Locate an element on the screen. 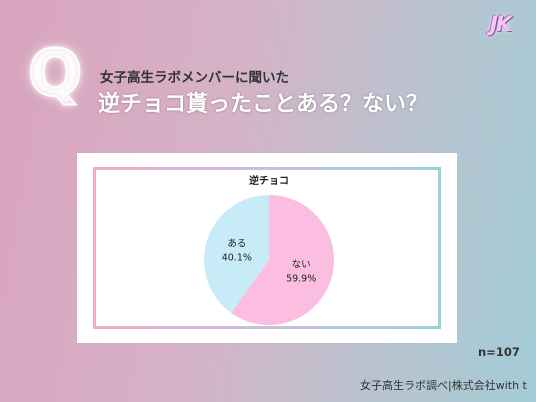  source-credit: 女子高生ラボ調べ|株式会社with t is located at coordinates (443, 385).